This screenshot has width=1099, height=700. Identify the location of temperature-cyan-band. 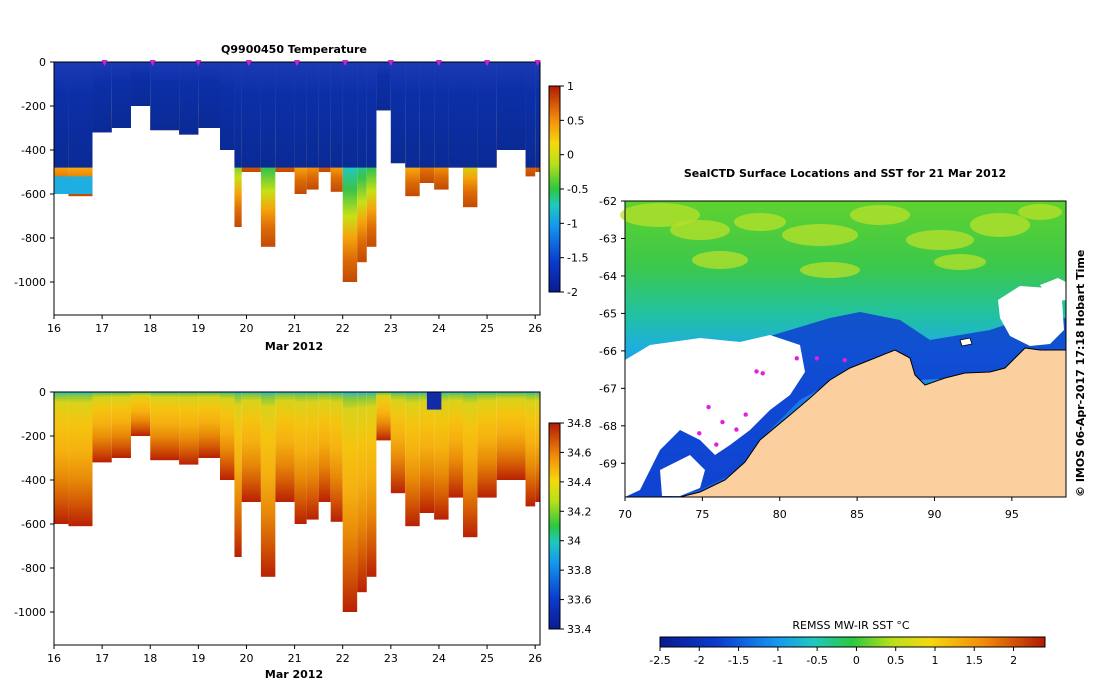
(73, 185).